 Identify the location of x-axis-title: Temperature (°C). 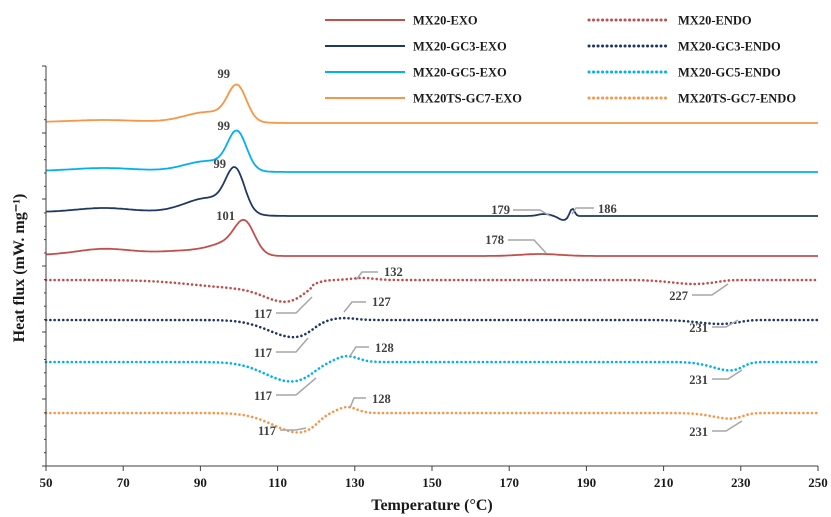
(431, 505).